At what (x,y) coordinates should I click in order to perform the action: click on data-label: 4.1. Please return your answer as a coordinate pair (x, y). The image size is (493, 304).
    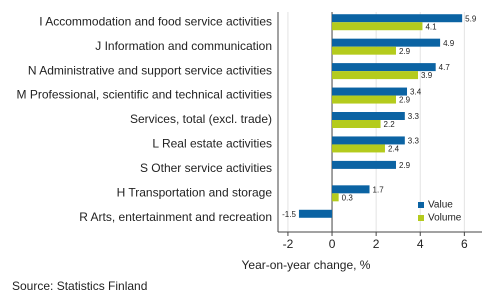
    Looking at the image, I should click on (431, 26).